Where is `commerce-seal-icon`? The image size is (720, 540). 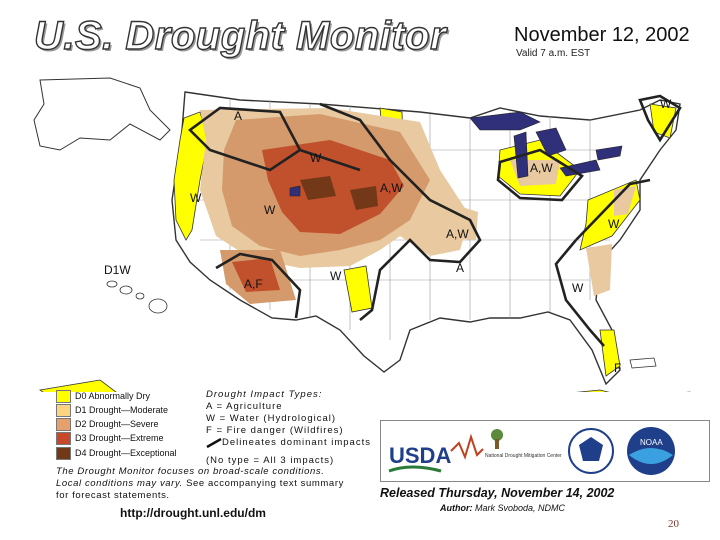 commerce-seal-icon is located at coordinates (591, 451).